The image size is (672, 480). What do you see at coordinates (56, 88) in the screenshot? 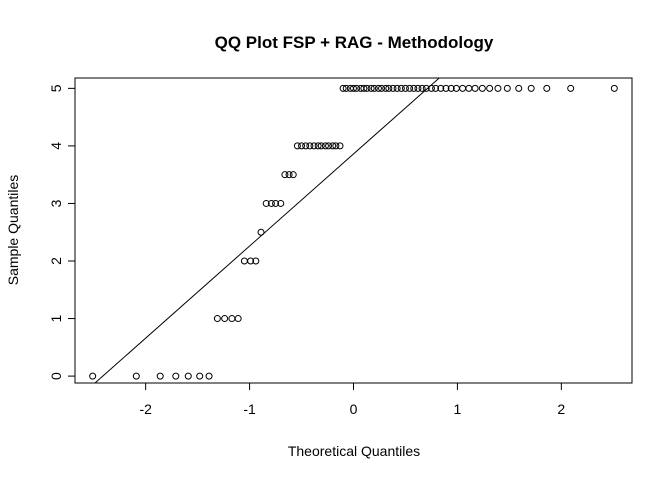
I see `y-tick-label: 5` at bounding box center [56, 88].